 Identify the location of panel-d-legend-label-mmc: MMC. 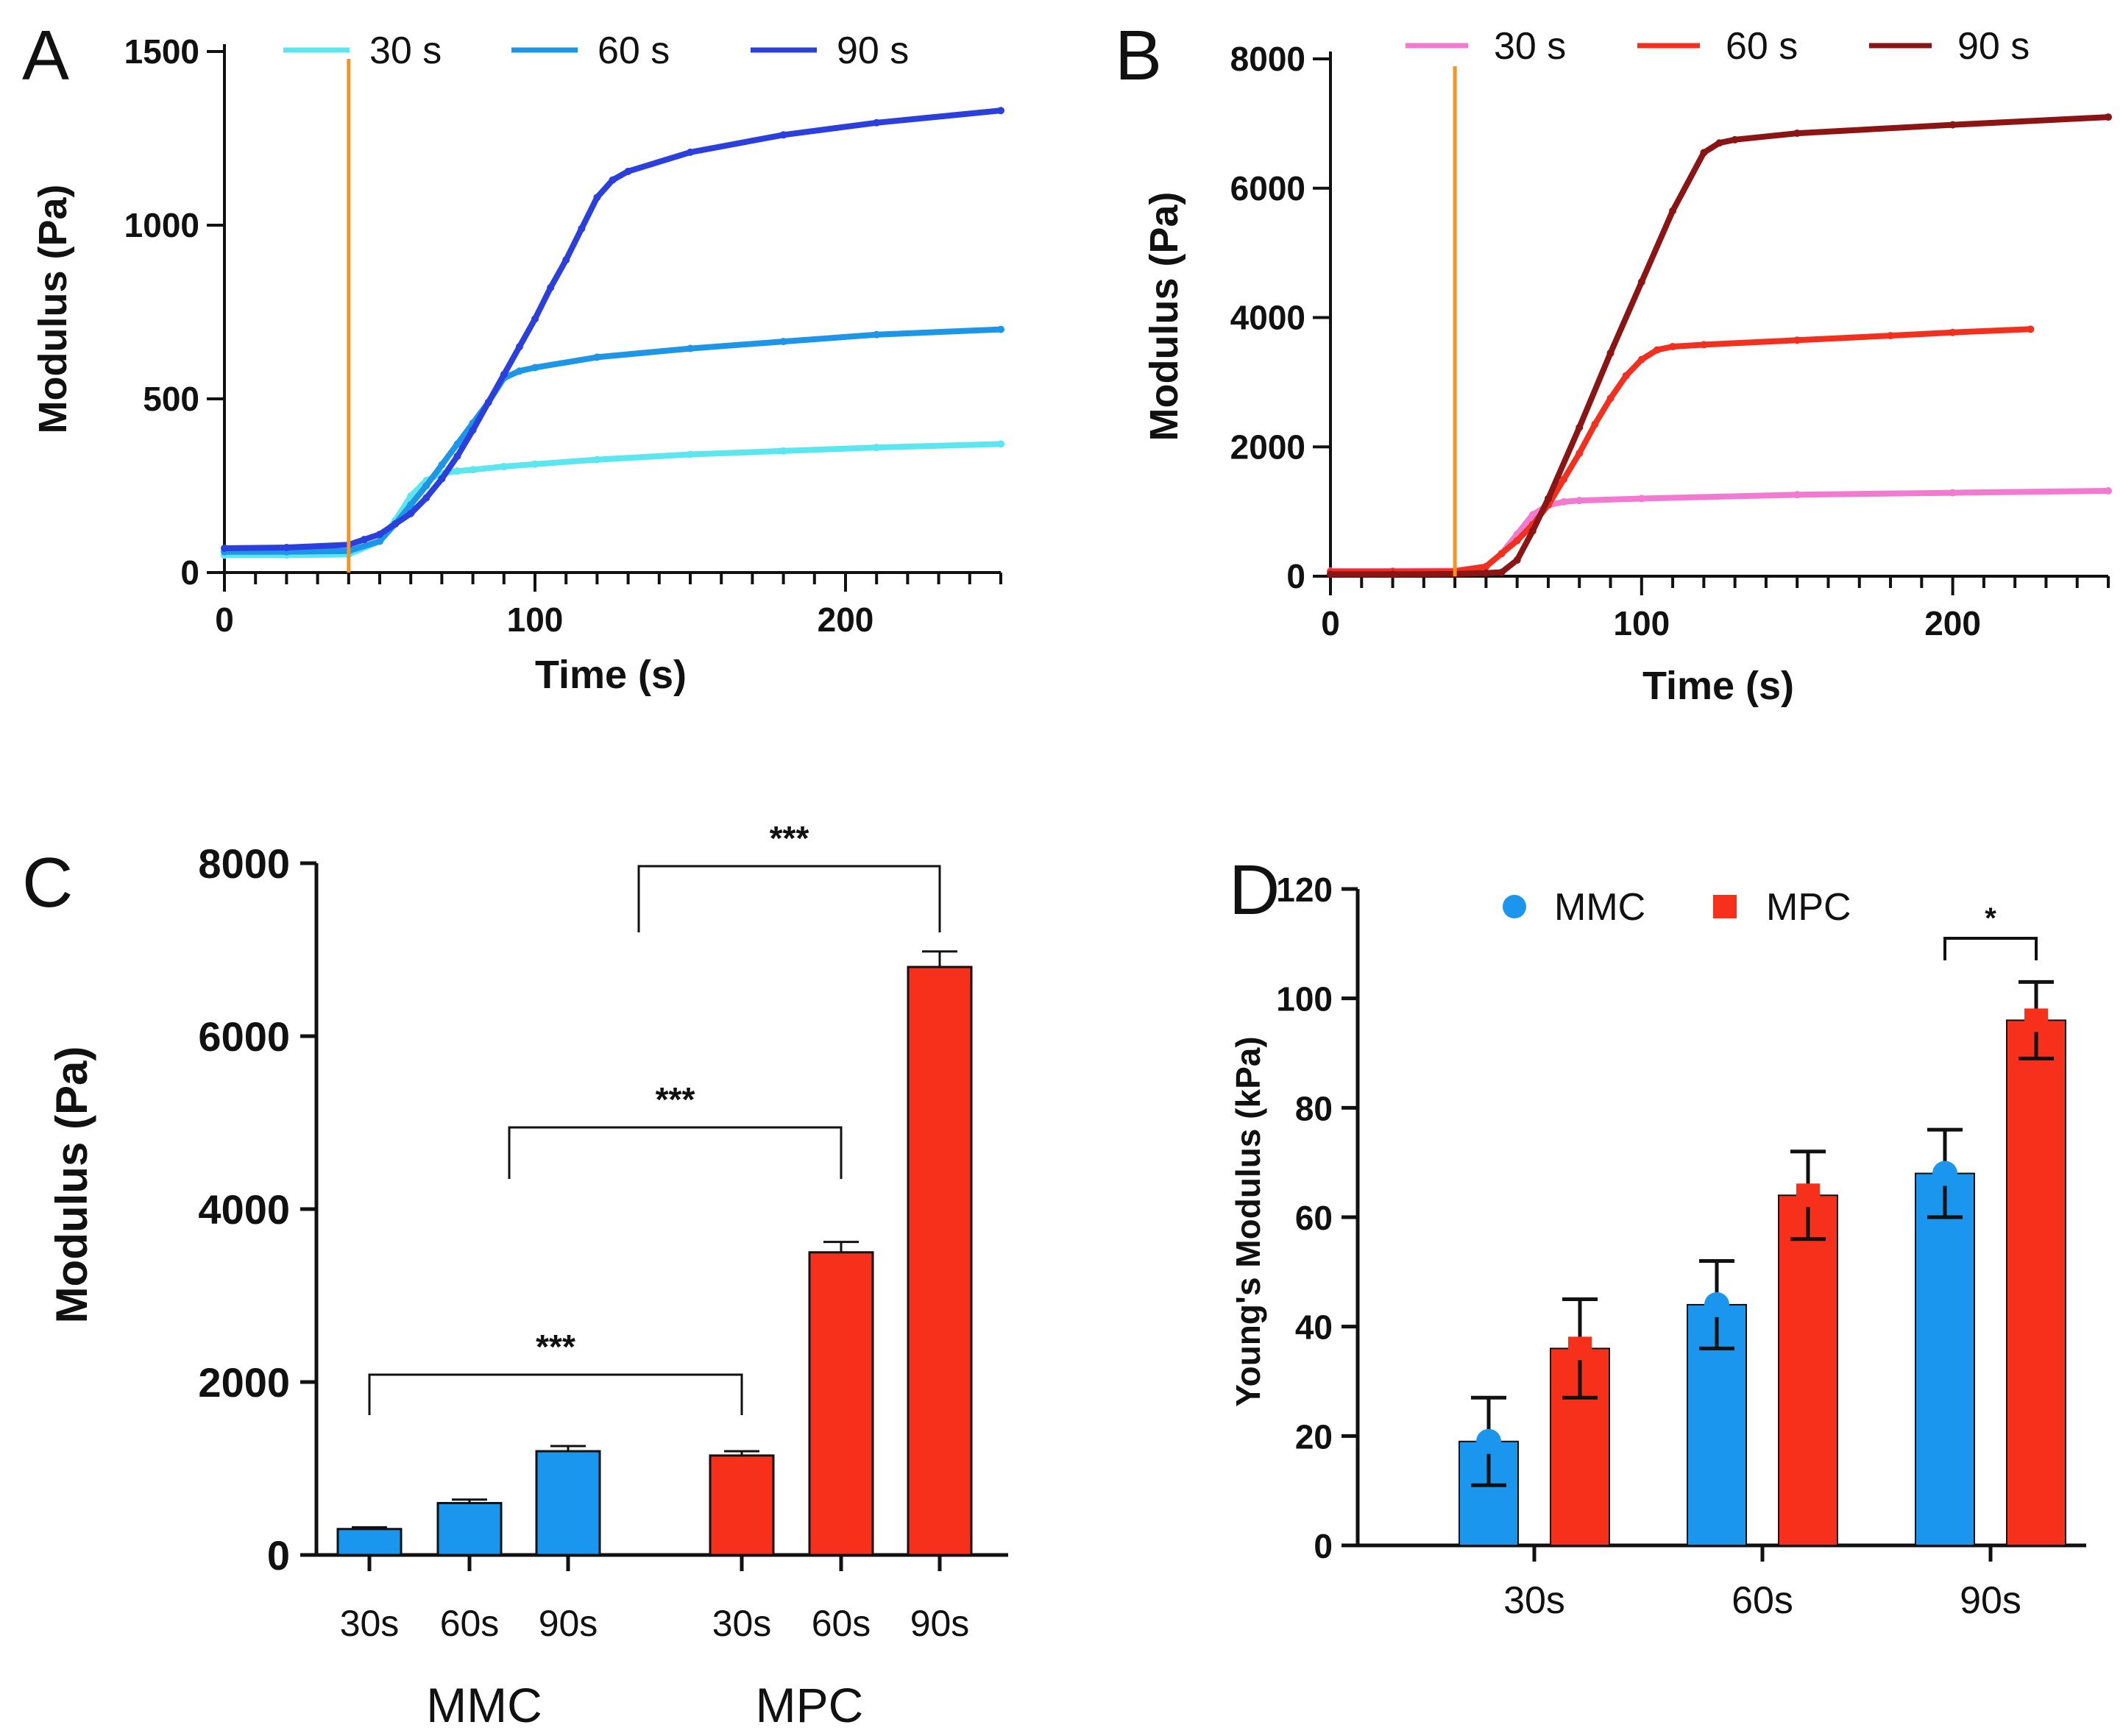
(1599, 908).